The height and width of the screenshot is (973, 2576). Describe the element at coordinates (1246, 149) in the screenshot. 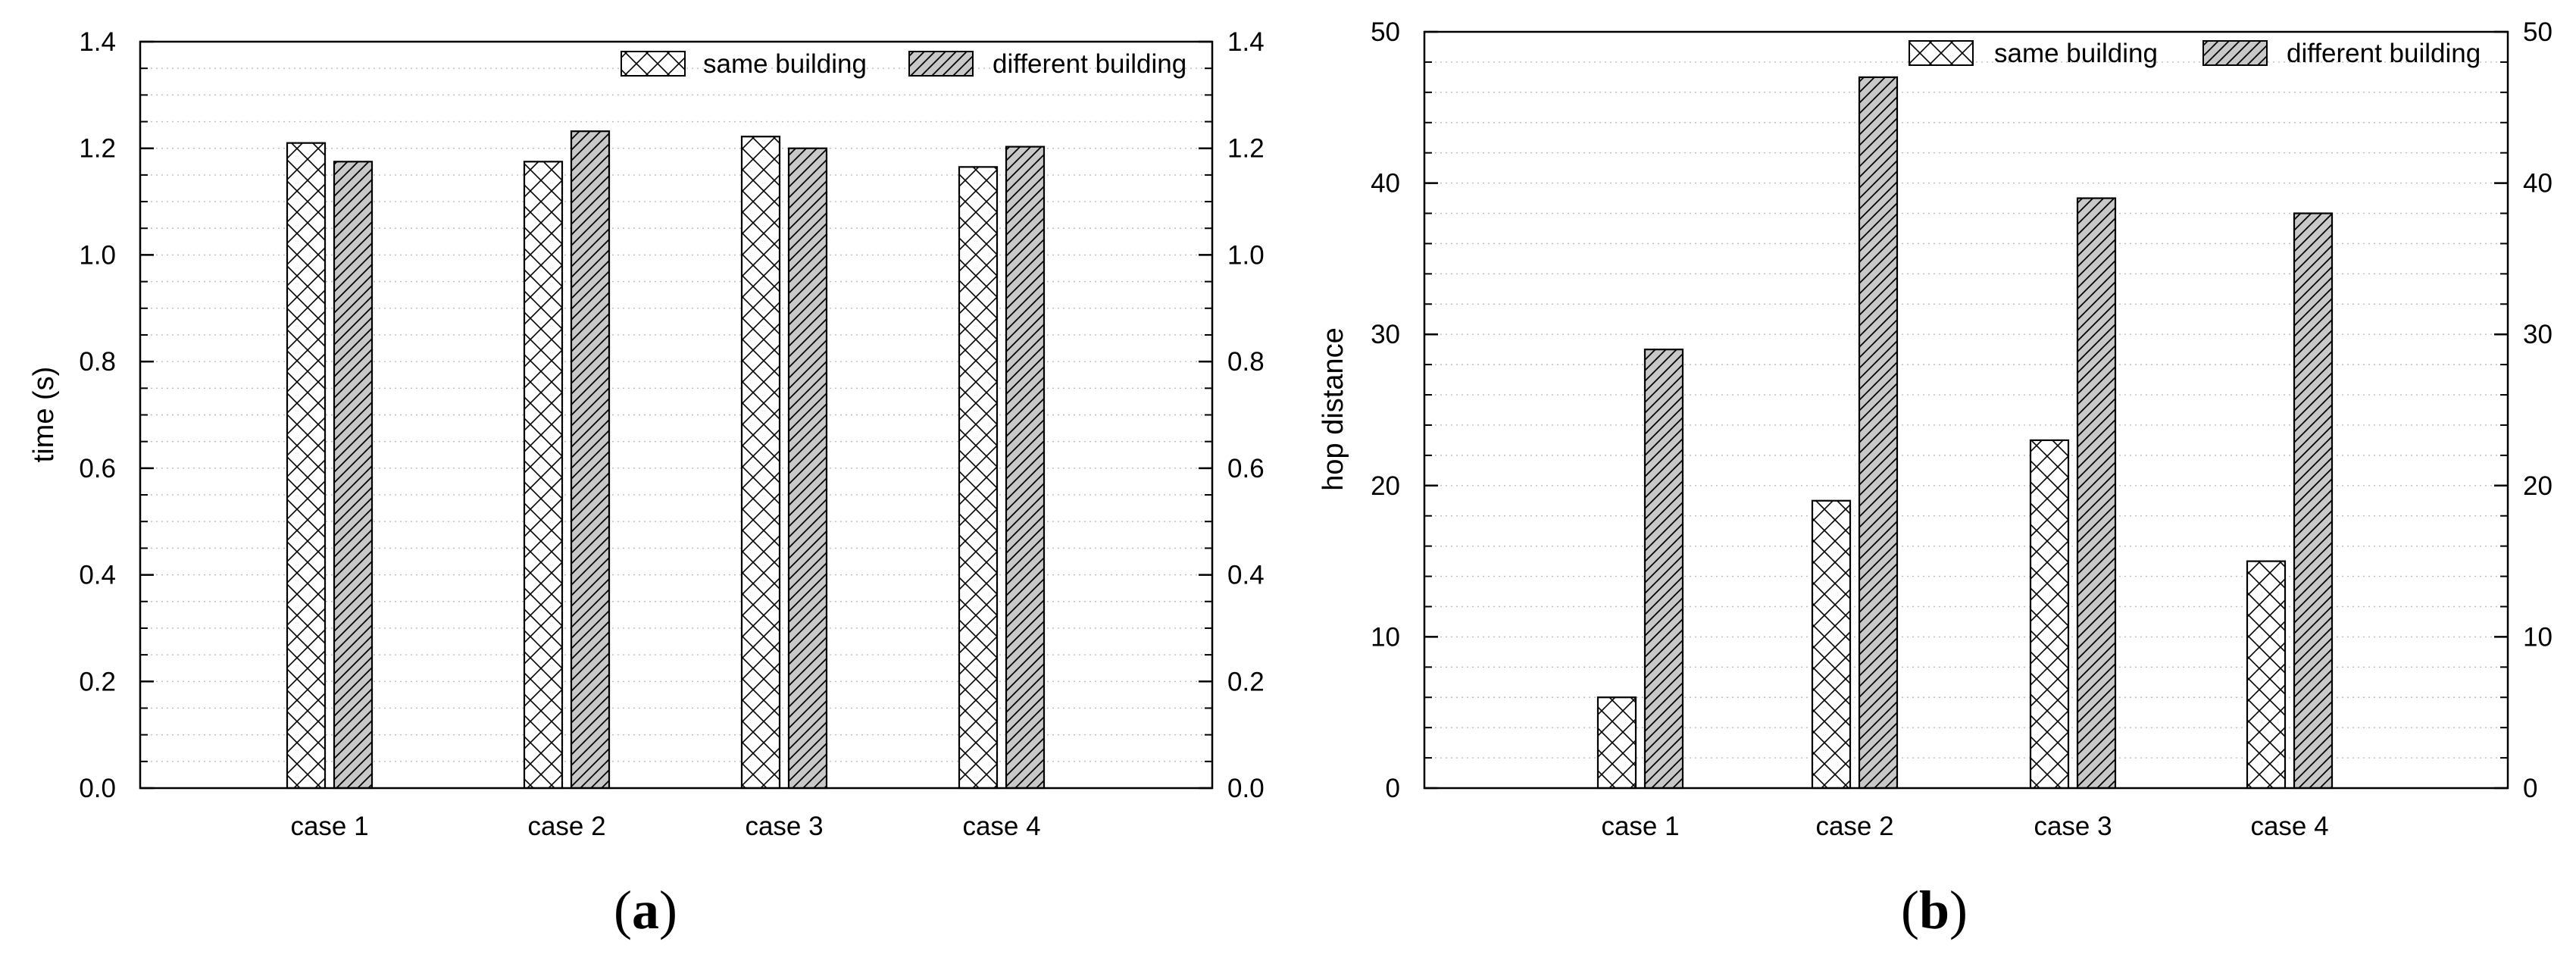

I see `panel-a-ytick-label-right: 1.2` at that location.